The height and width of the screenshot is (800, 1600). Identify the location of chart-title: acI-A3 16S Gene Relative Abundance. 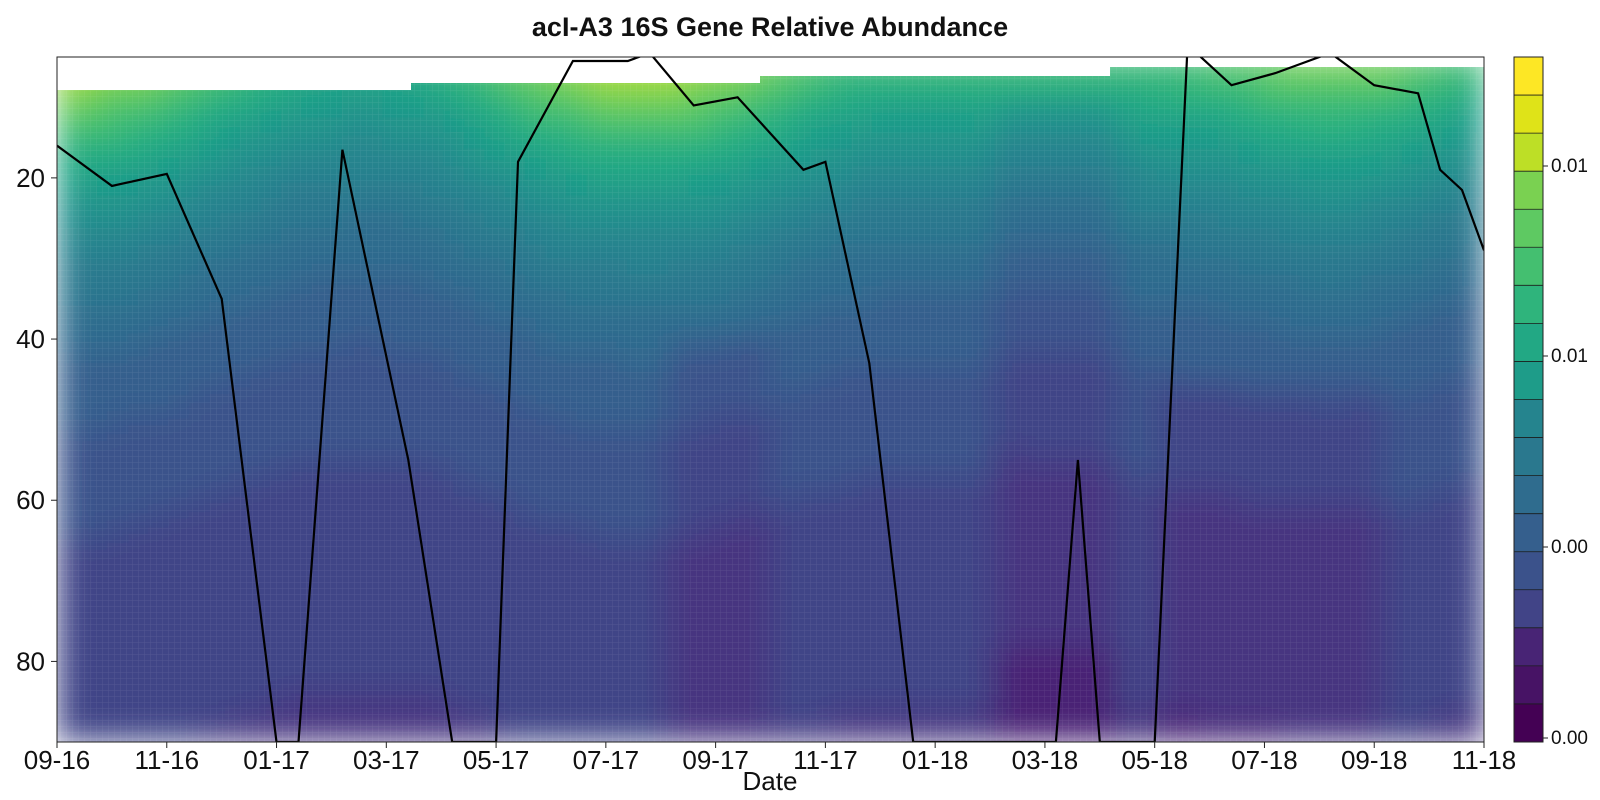
(770, 27).